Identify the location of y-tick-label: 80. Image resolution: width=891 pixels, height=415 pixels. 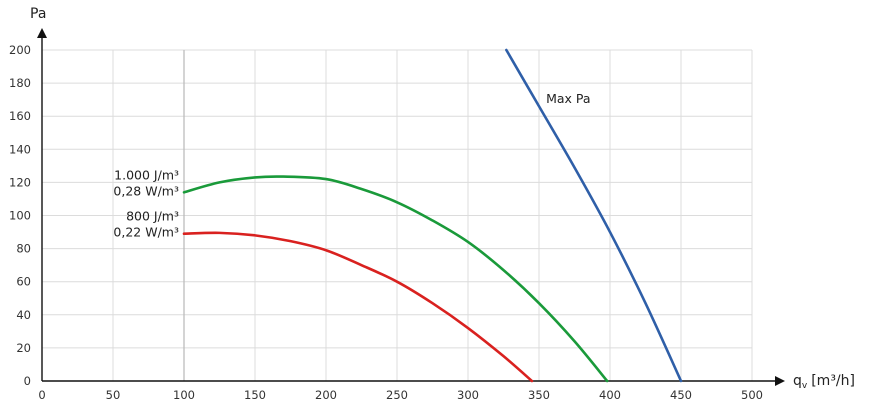
(23, 249).